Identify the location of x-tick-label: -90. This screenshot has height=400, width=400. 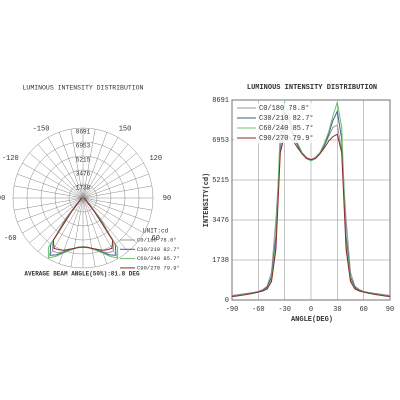
(232, 310).